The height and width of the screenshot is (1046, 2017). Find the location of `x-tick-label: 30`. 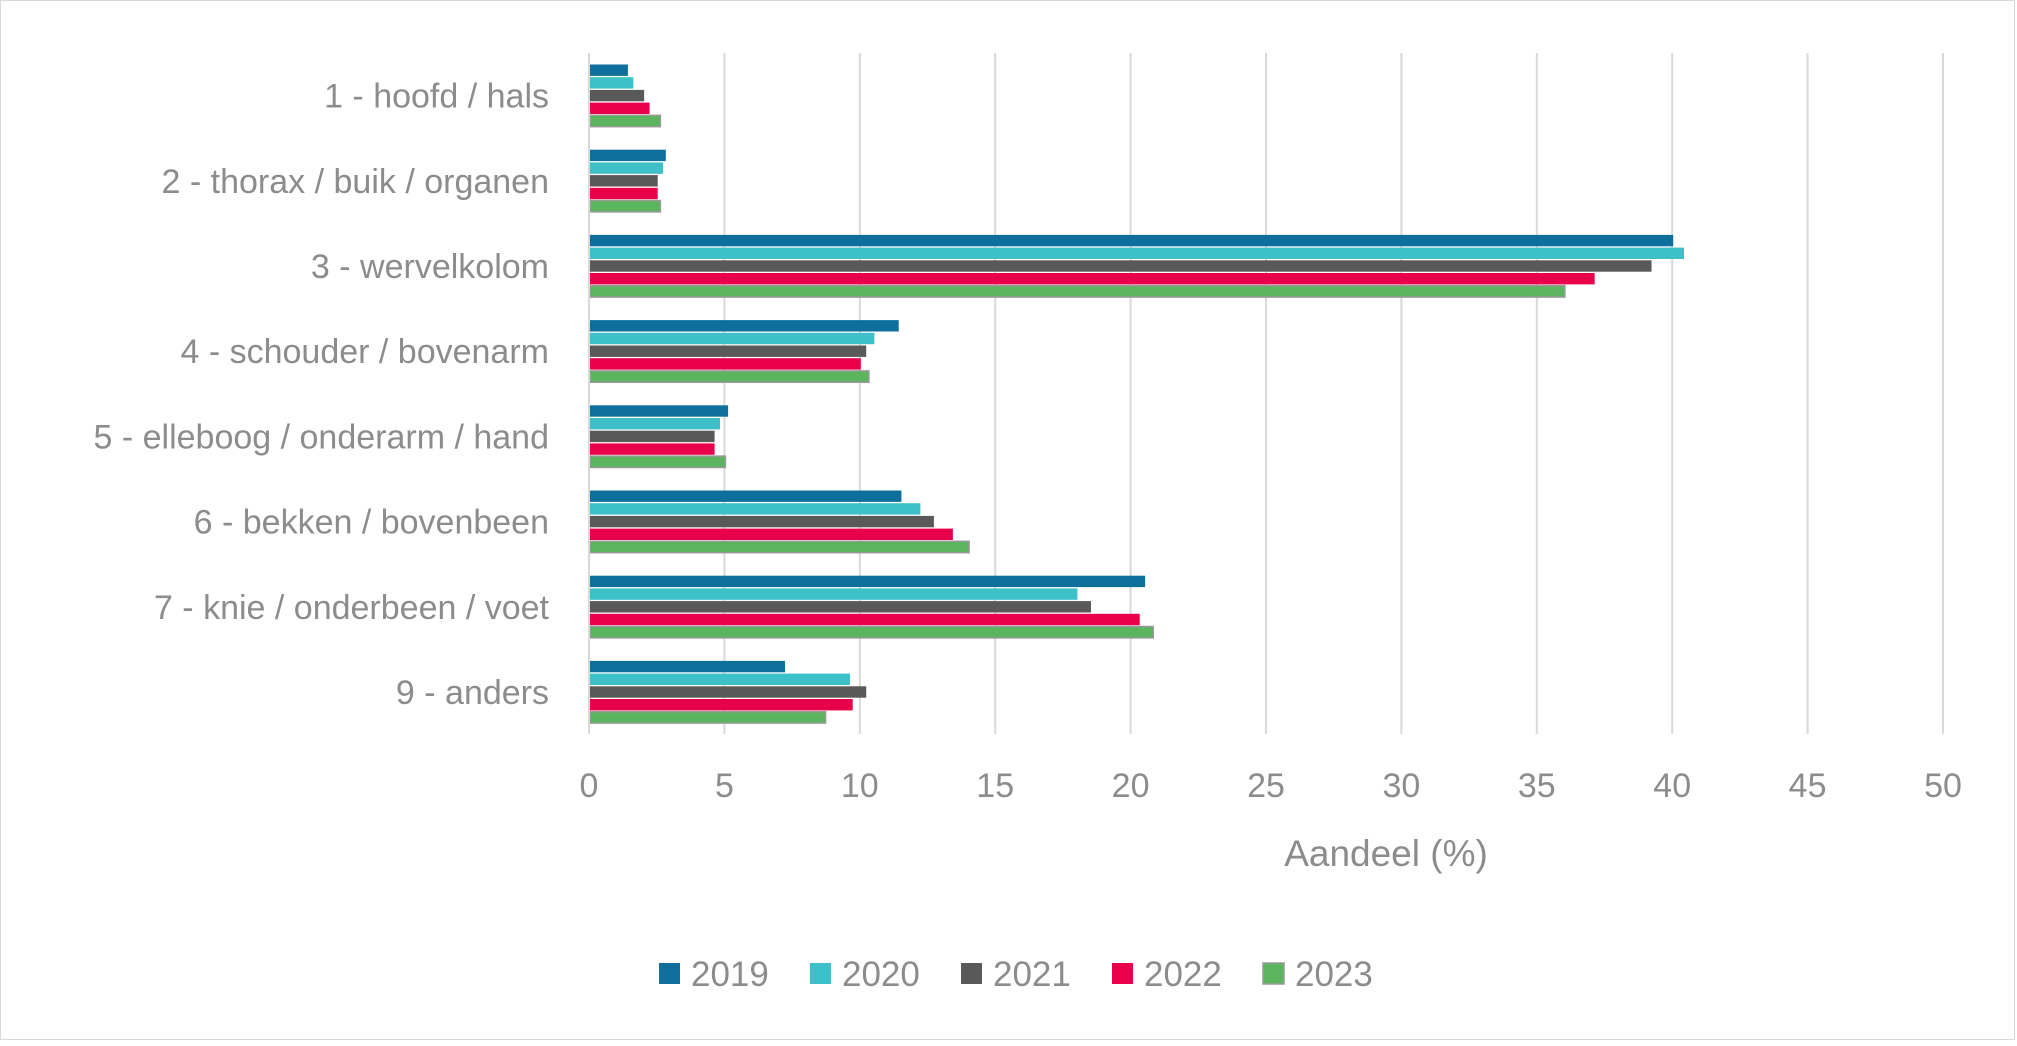

x-tick-label: 30 is located at coordinates (1401, 786).